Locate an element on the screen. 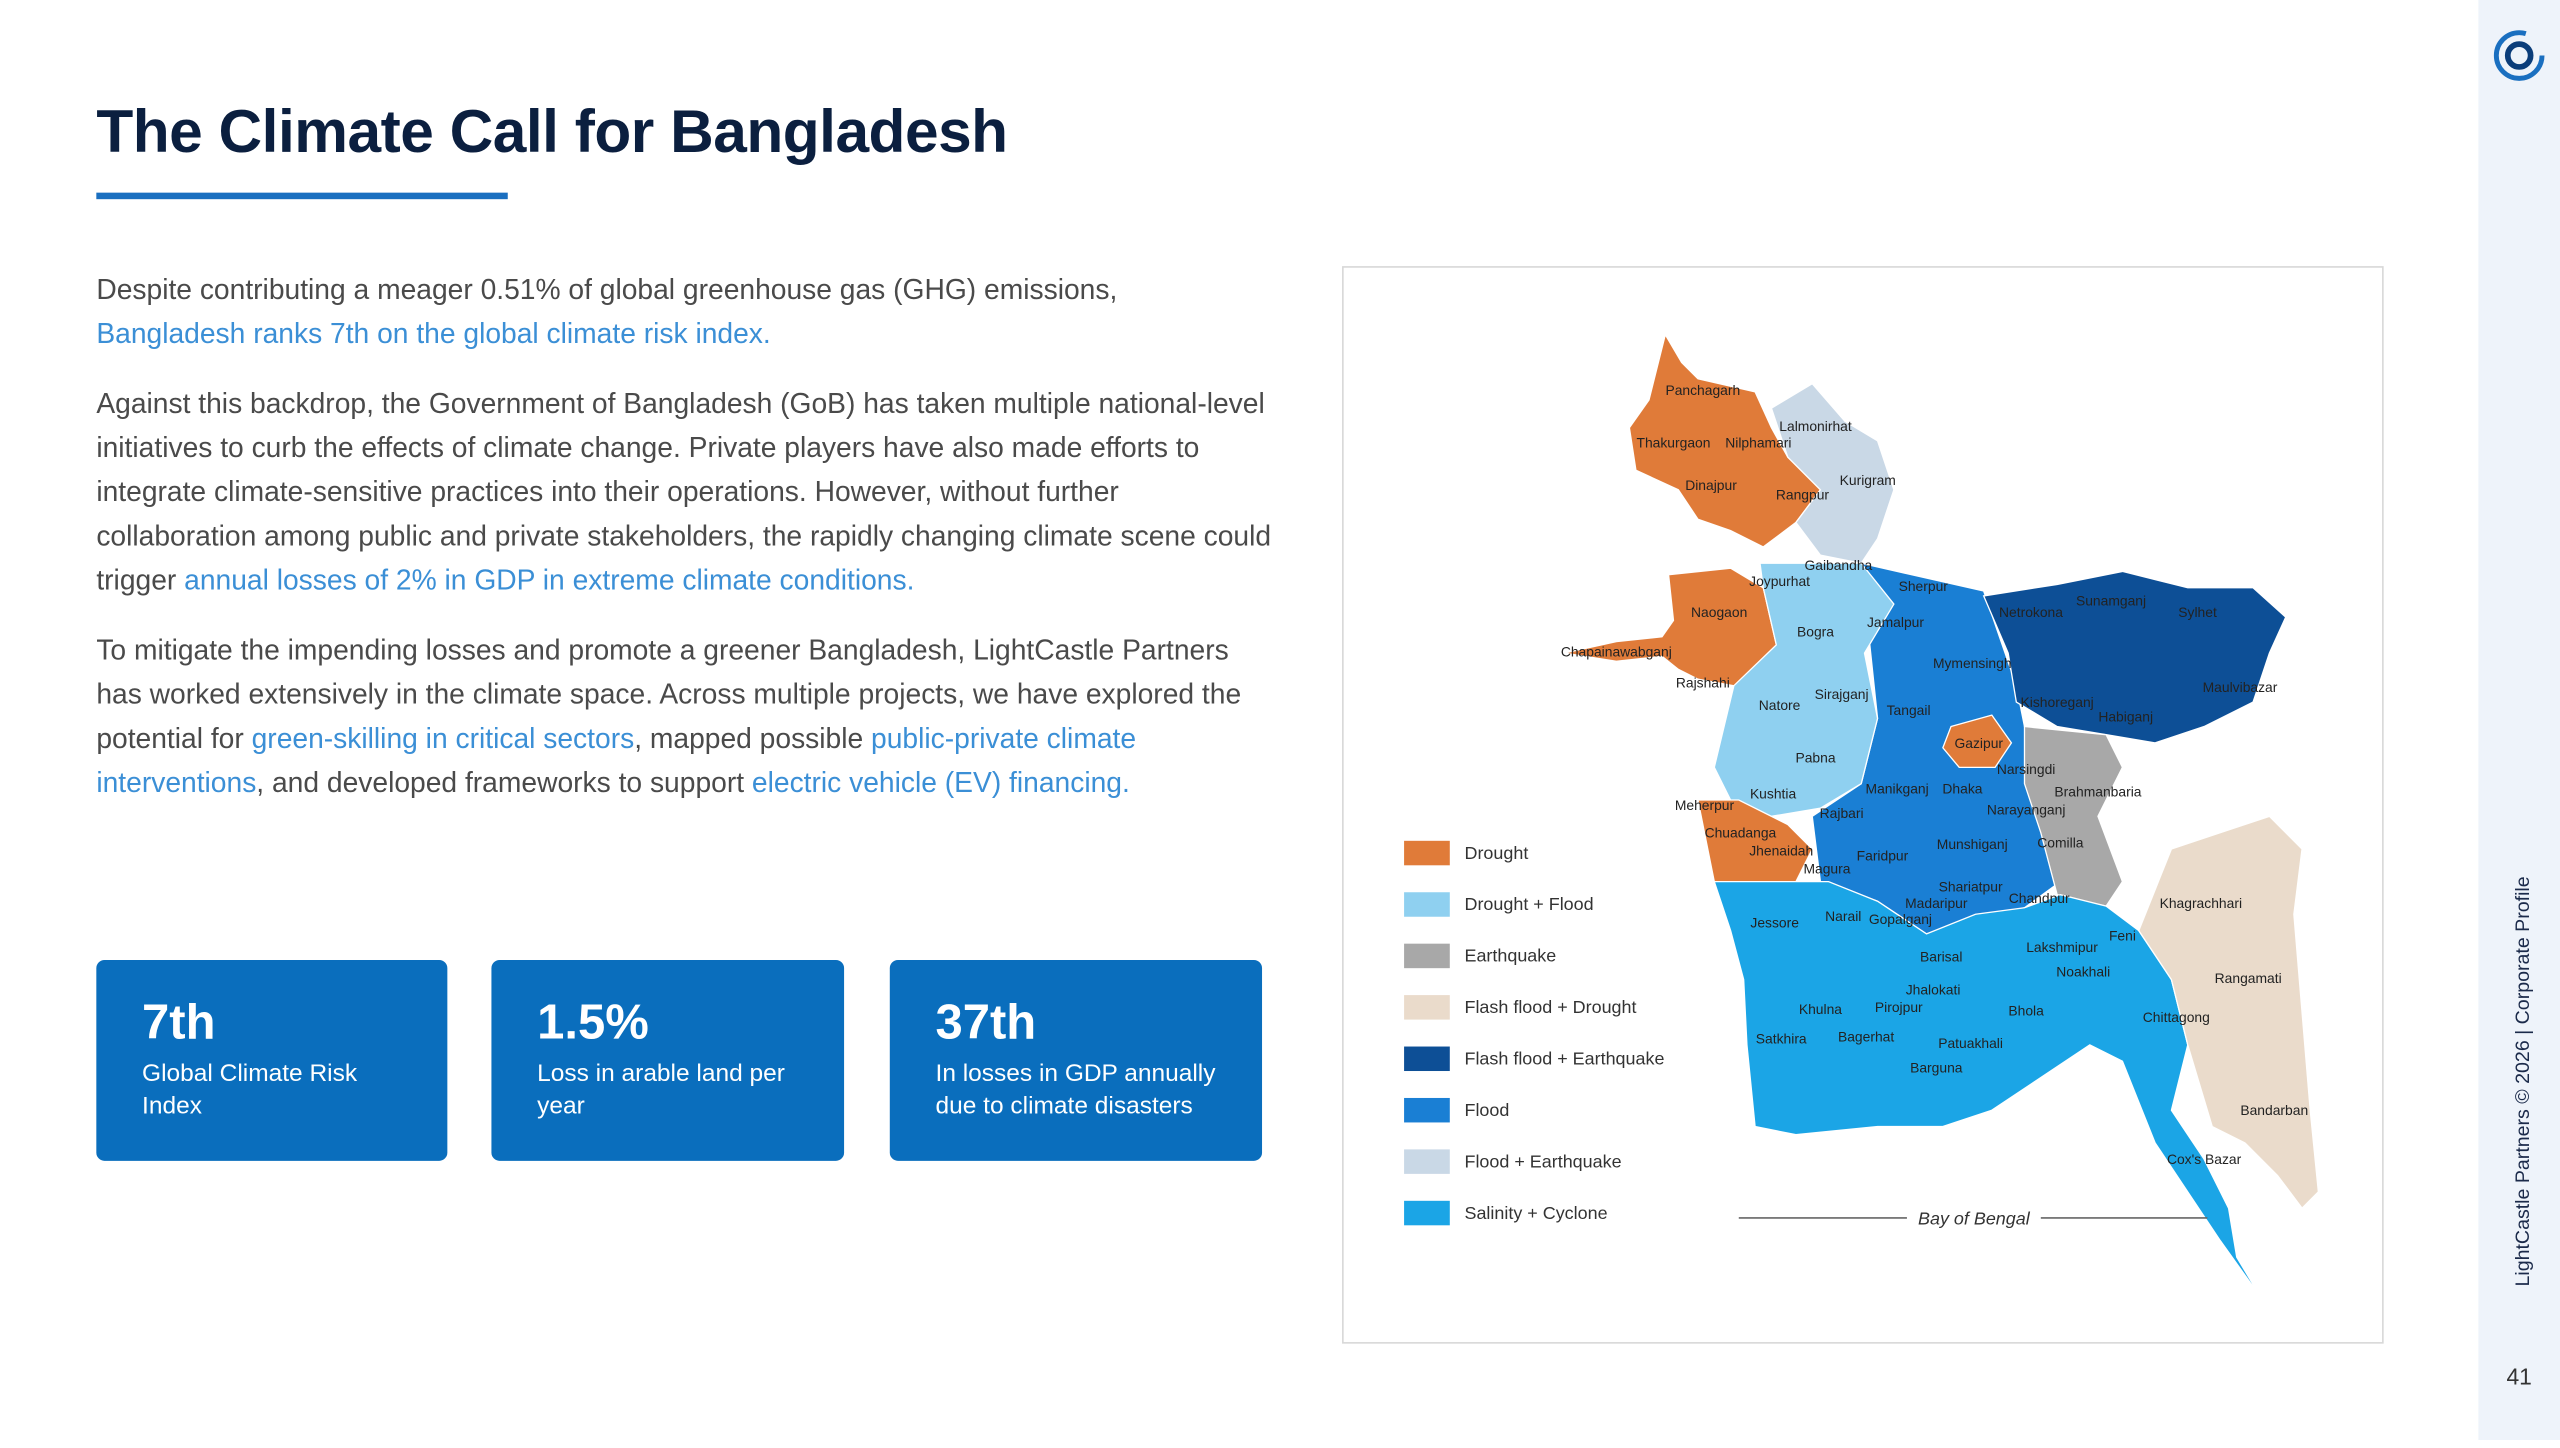  district-label: Tangail is located at coordinates (1909, 710).